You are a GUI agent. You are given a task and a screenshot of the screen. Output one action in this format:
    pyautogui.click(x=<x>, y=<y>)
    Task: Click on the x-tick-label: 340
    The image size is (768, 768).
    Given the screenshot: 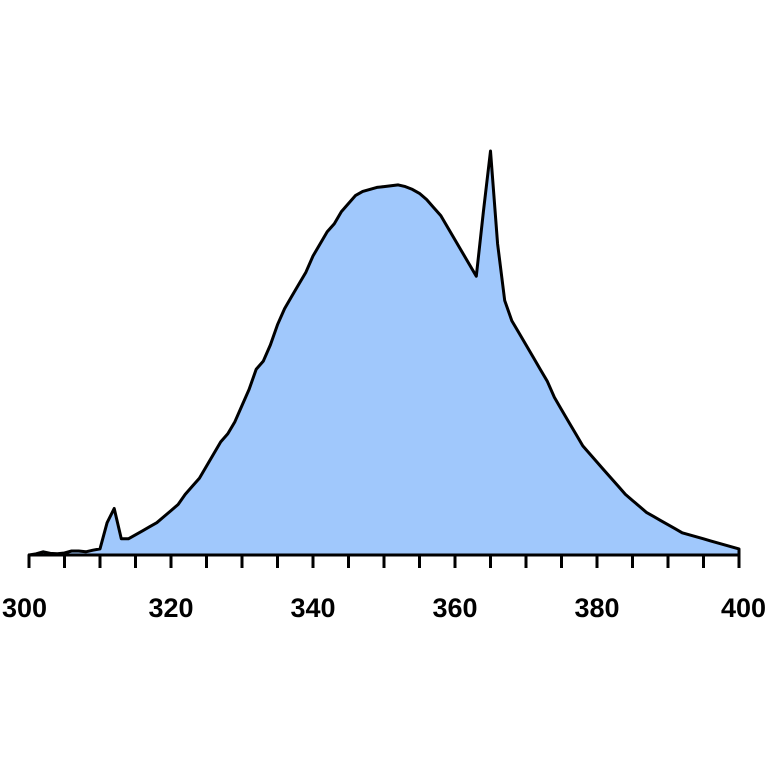 What is the action you would take?
    pyautogui.click(x=312, y=608)
    